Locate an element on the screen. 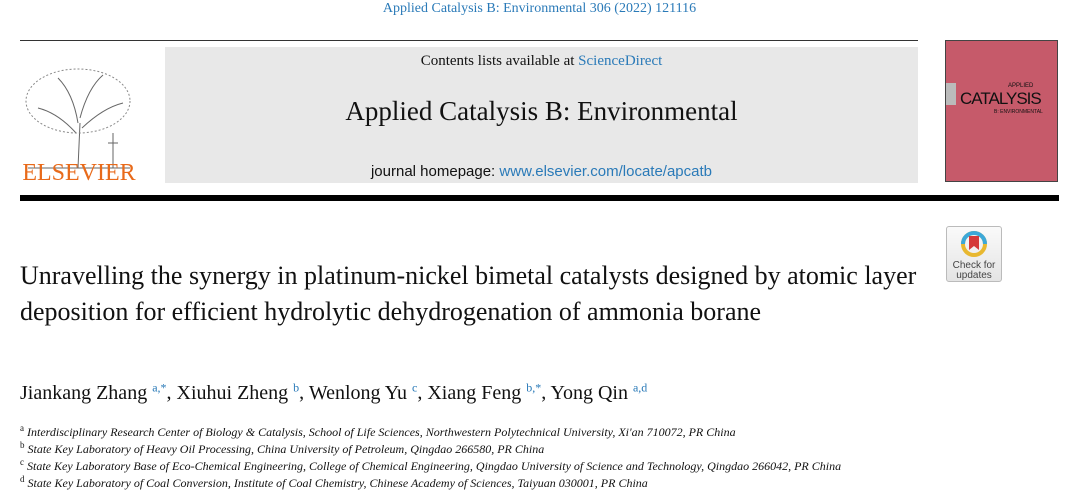  author: Xiang Feng b,* is located at coordinates (484, 392).